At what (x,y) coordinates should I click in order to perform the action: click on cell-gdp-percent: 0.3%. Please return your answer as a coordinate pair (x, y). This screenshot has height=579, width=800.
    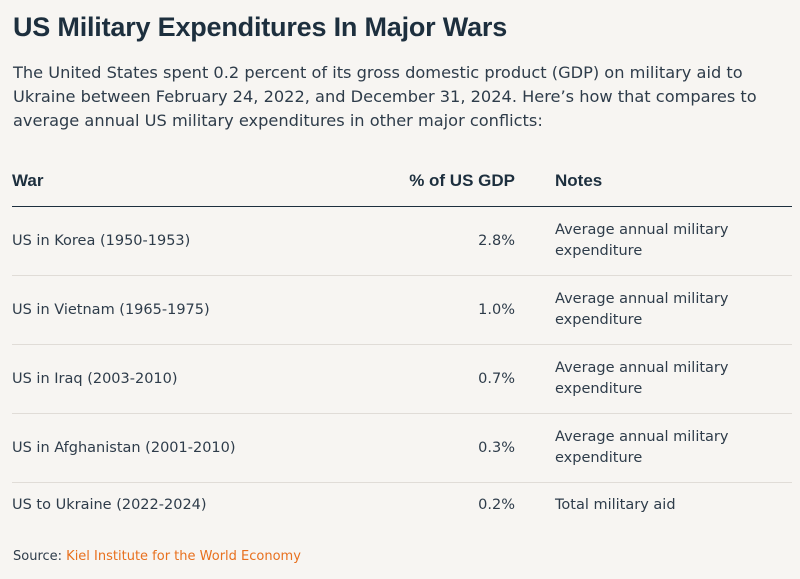
    Looking at the image, I should click on (426, 448).